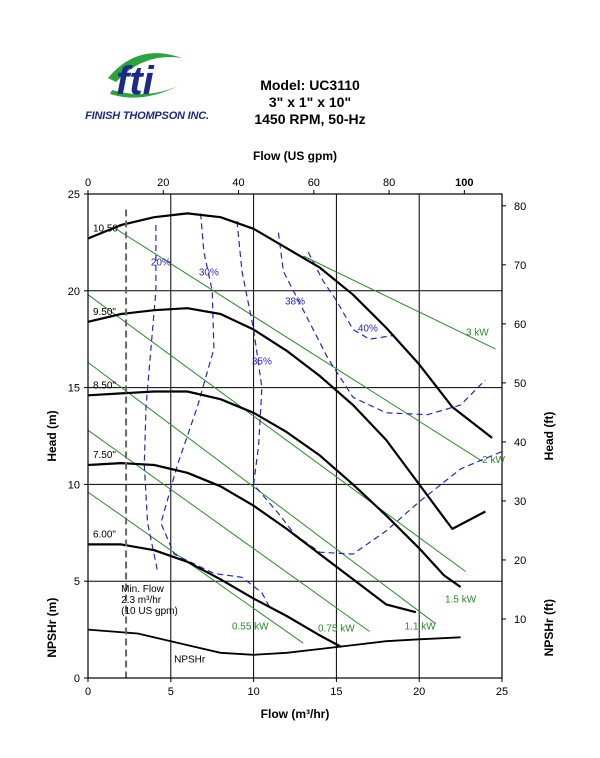 The width and height of the screenshot is (600, 758). What do you see at coordinates (161, 263) in the screenshot?
I see `efficiency-label: 20%` at bounding box center [161, 263].